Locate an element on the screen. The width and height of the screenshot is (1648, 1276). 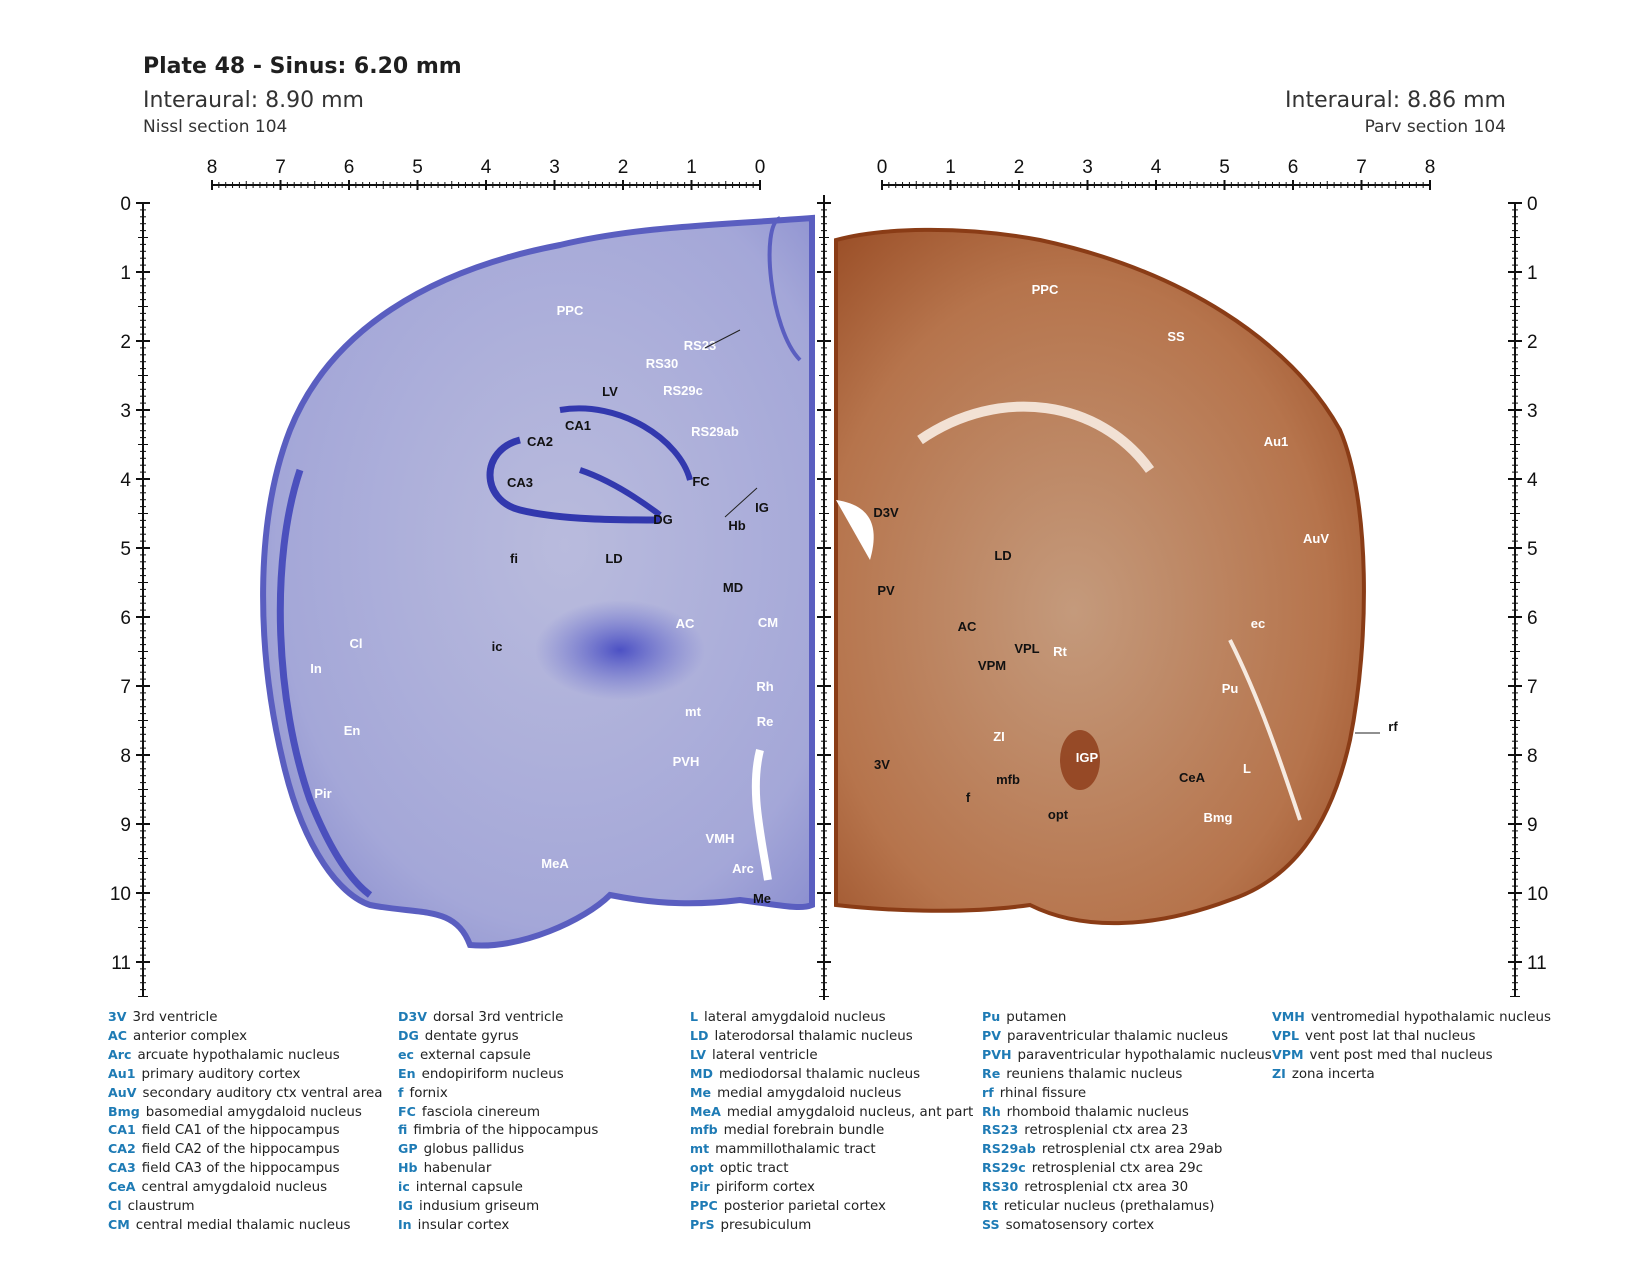
legend-description: dentate gyrus is located at coordinates (471, 1036).